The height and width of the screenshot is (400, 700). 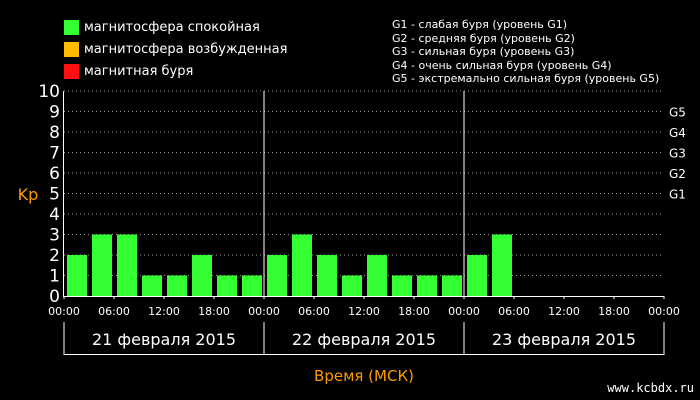 What do you see at coordinates (139, 71) in the screenshot?
I see `legend-label-storm: магнитная буря` at bounding box center [139, 71].